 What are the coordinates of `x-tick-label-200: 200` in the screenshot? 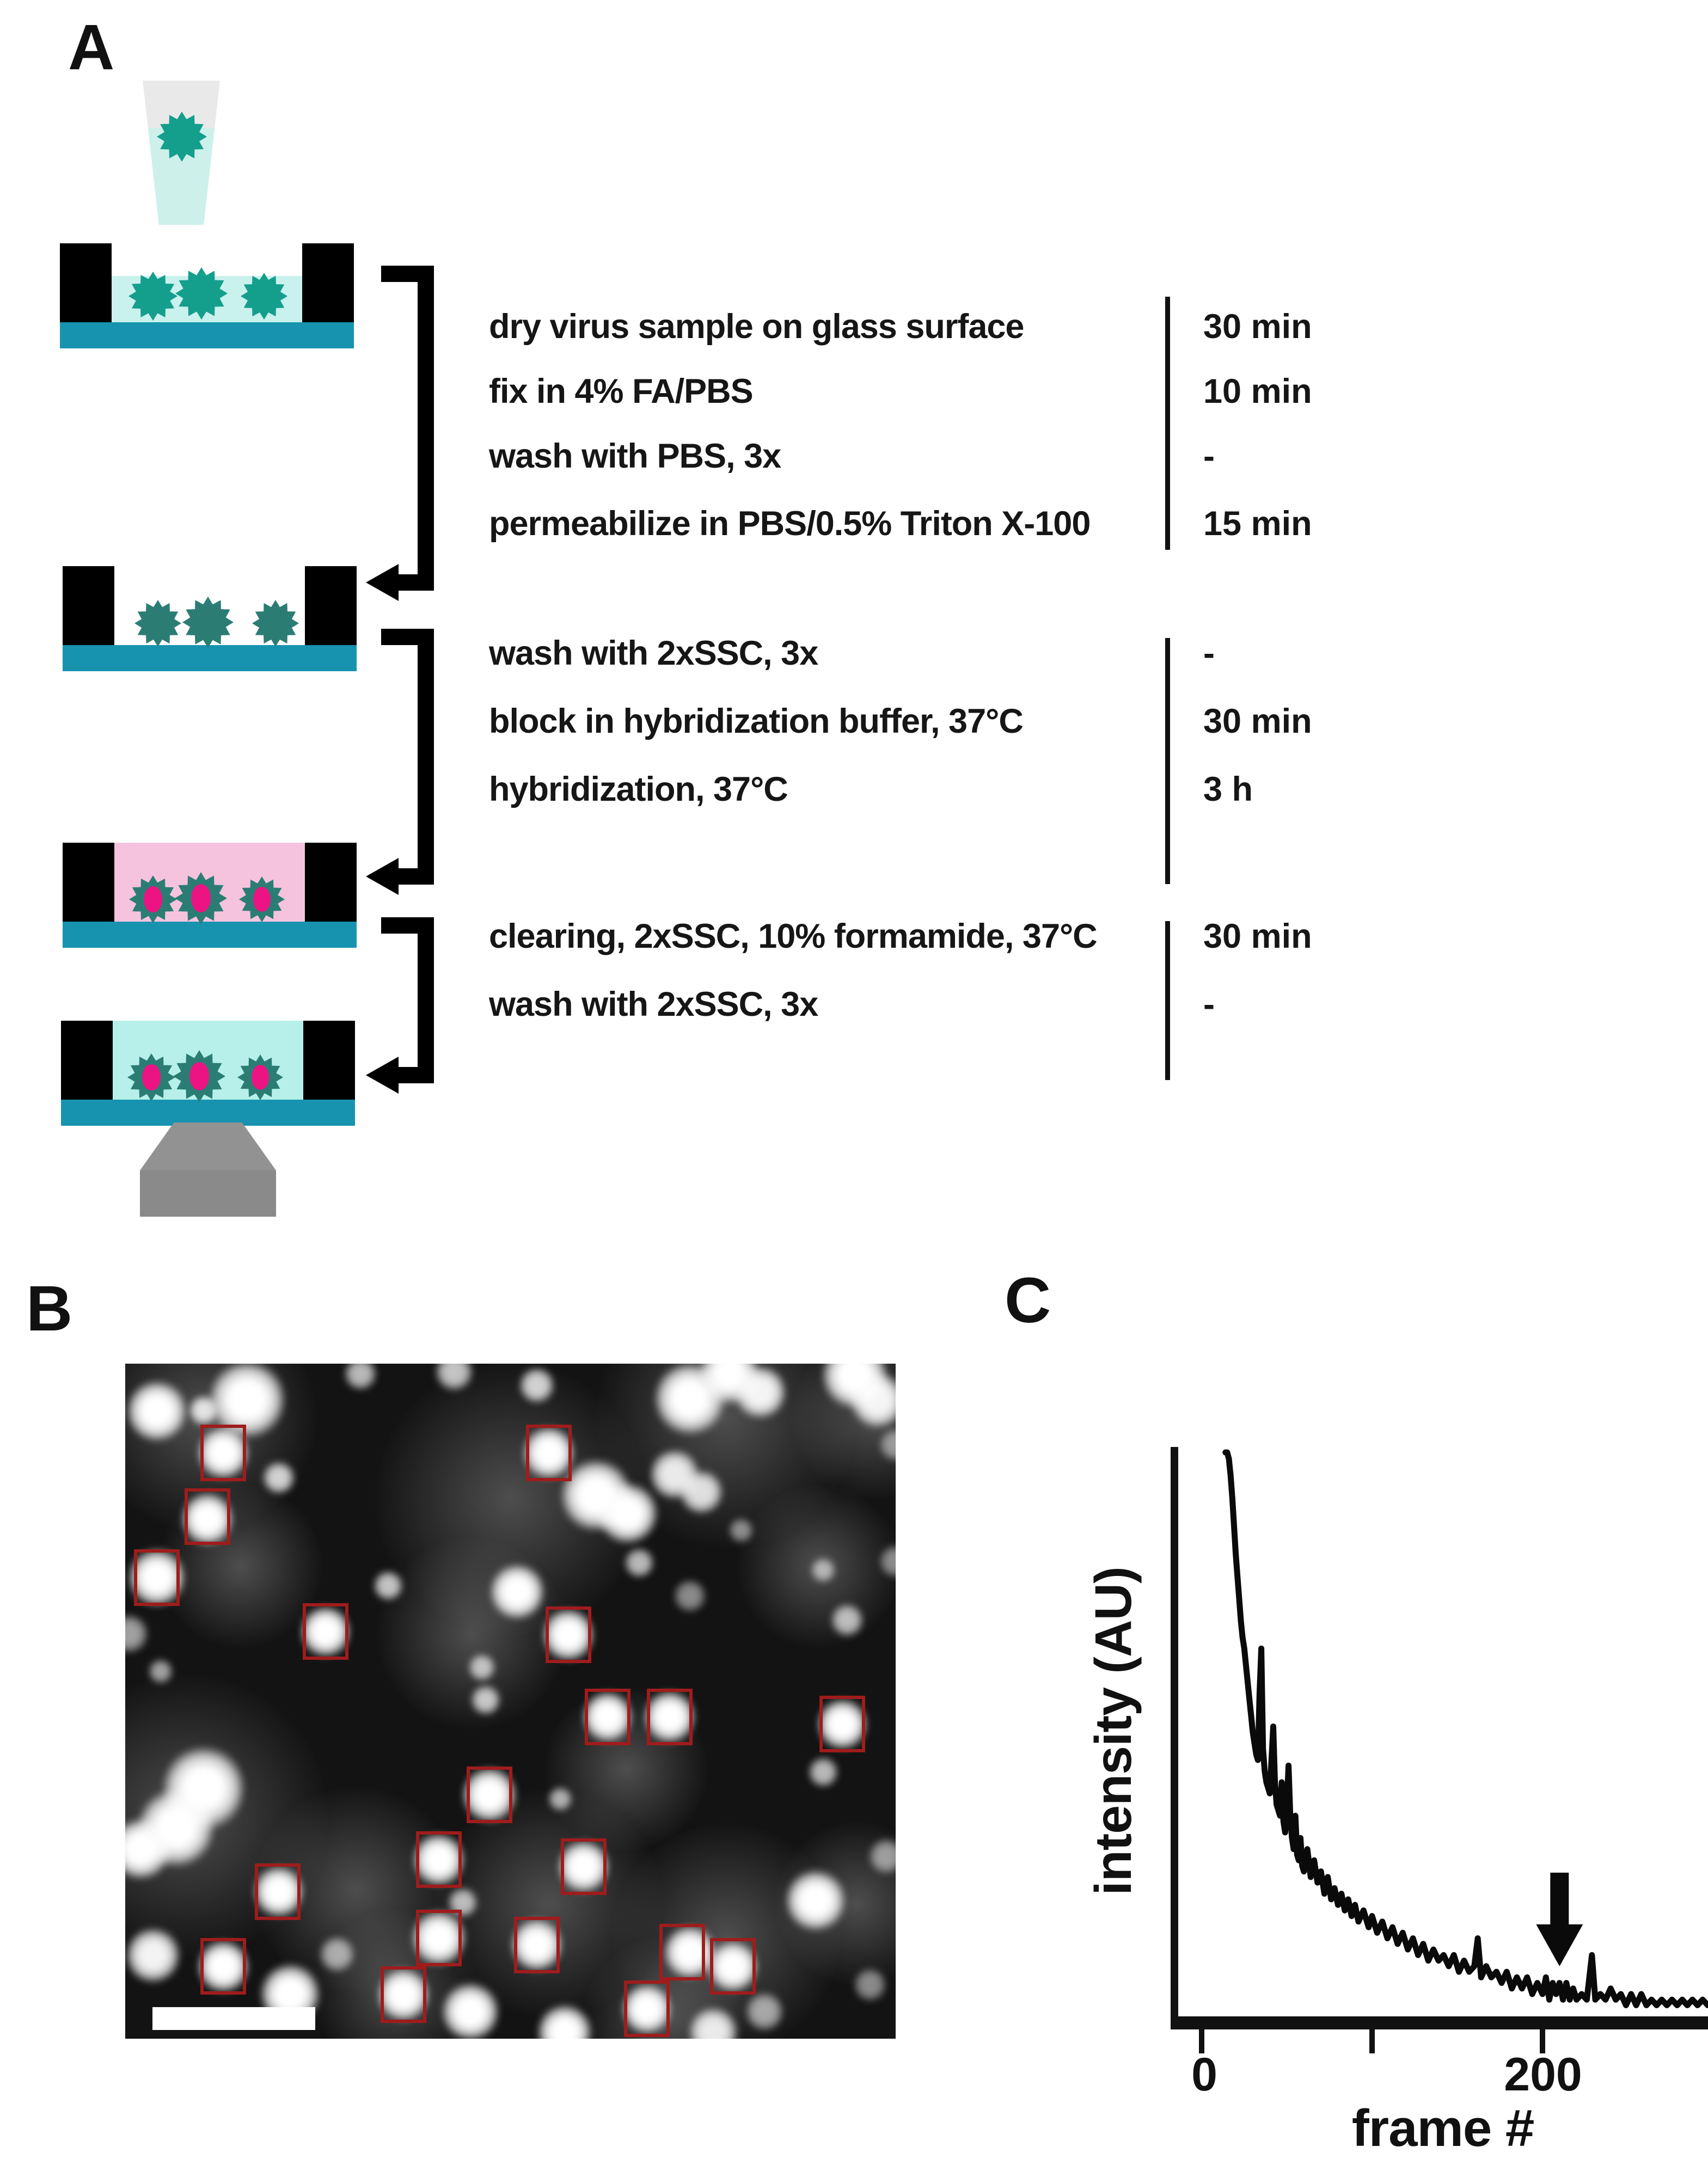 It's located at (1543, 2074).